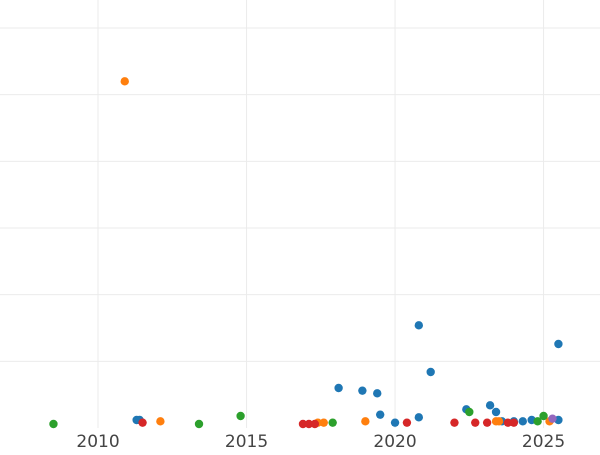 The height and width of the screenshot is (455, 600). Describe the element at coordinates (543, 441) in the screenshot. I see `x-tick-label: 2025` at that location.